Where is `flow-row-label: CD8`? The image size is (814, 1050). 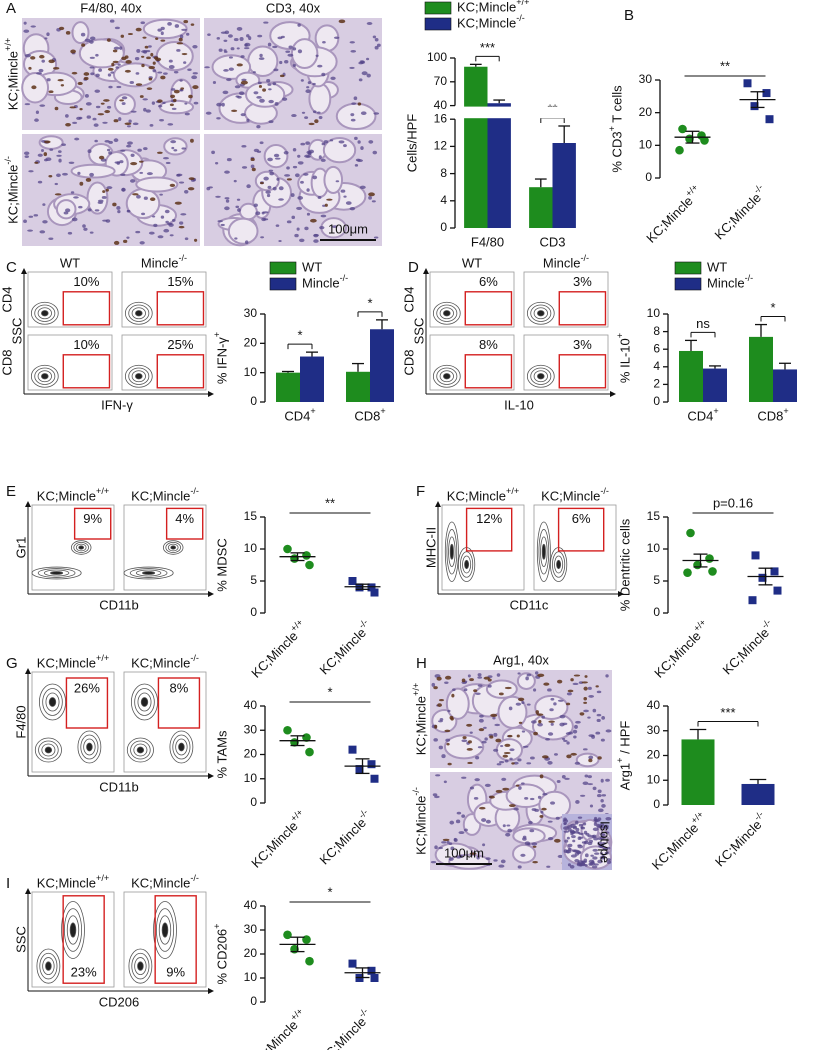 flow-row-label: CD8 is located at coordinates (408, 362).